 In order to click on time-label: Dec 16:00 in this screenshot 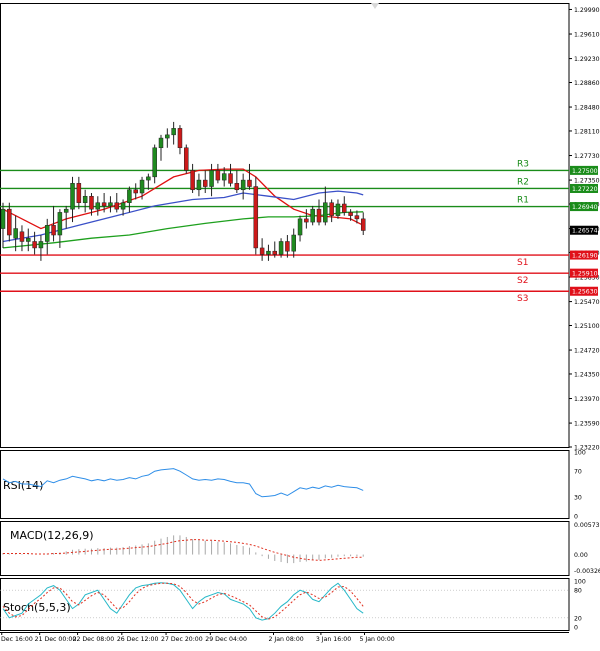, I will do `click(17, 639)`.